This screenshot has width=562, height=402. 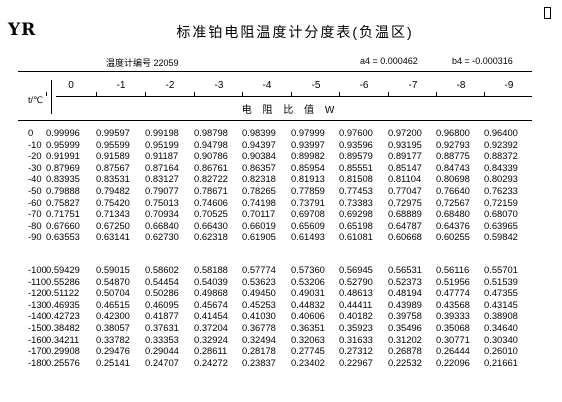 I want to click on resistance-ratio-cell: 0.23837, so click(x=259, y=362).